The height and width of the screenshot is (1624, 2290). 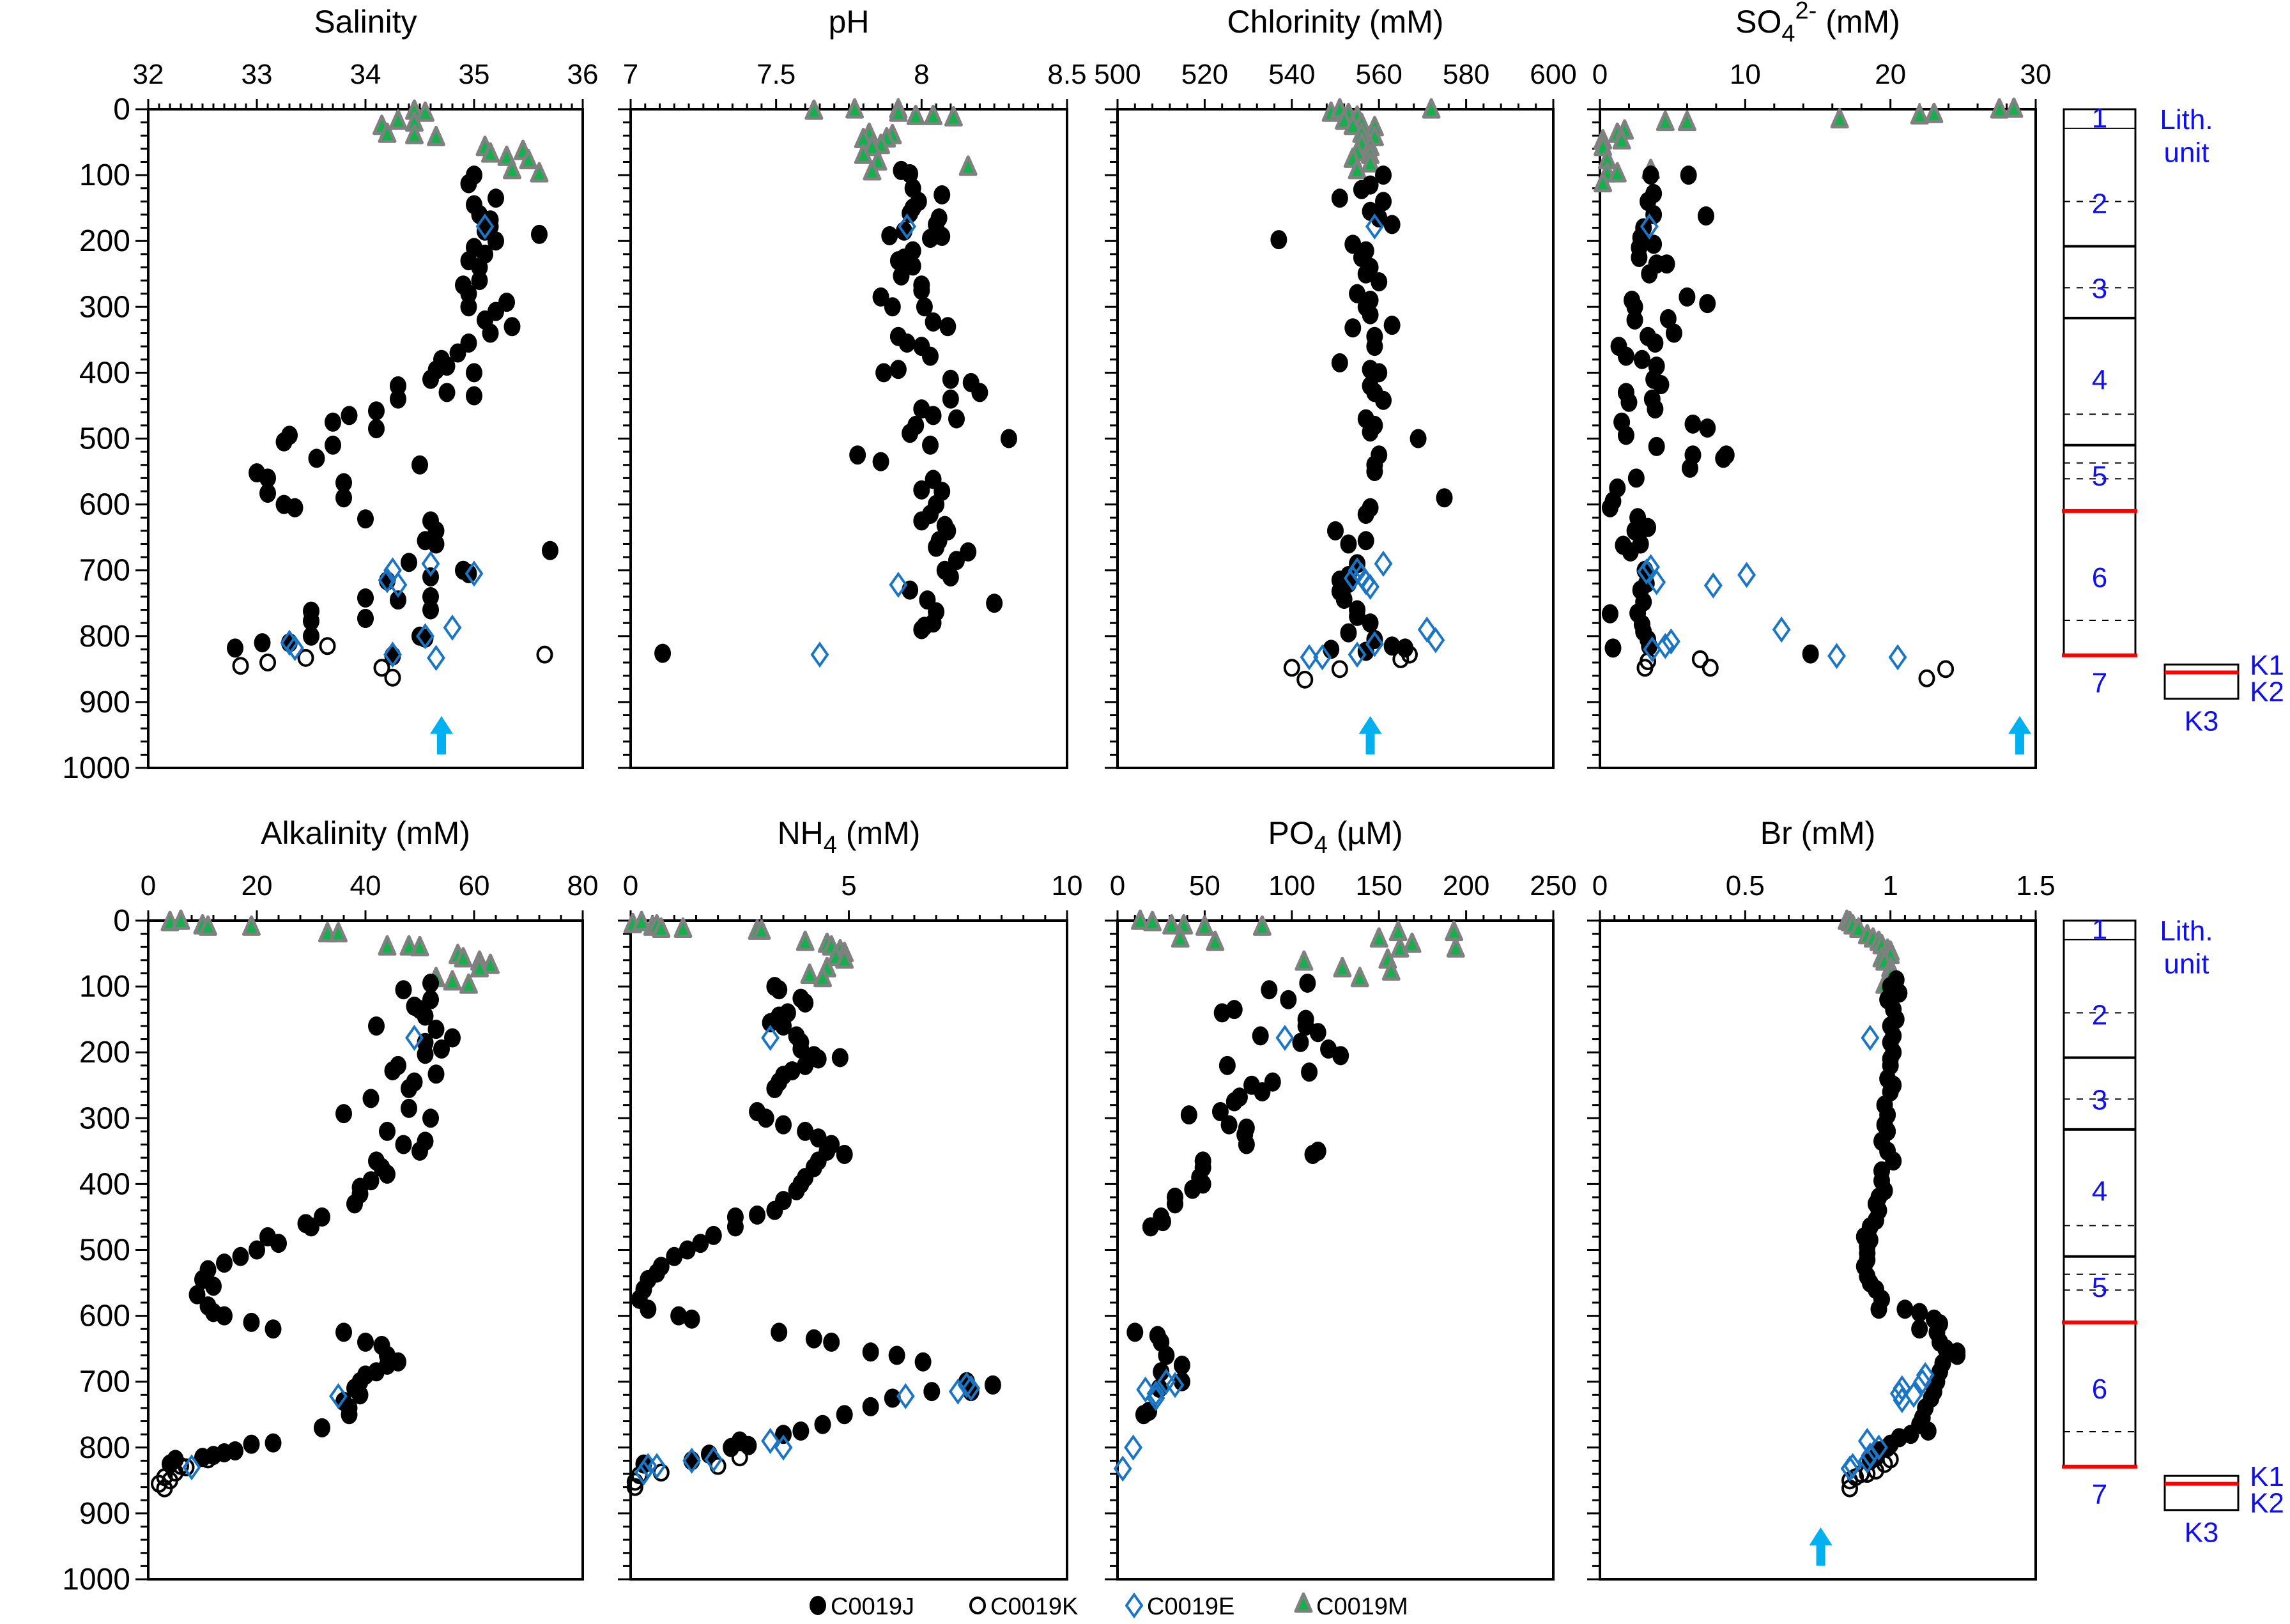 What do you see at coordinates (105, 987) in the screenshot?
I see `y-tick-label: 100` at bounding box center [105, 987].